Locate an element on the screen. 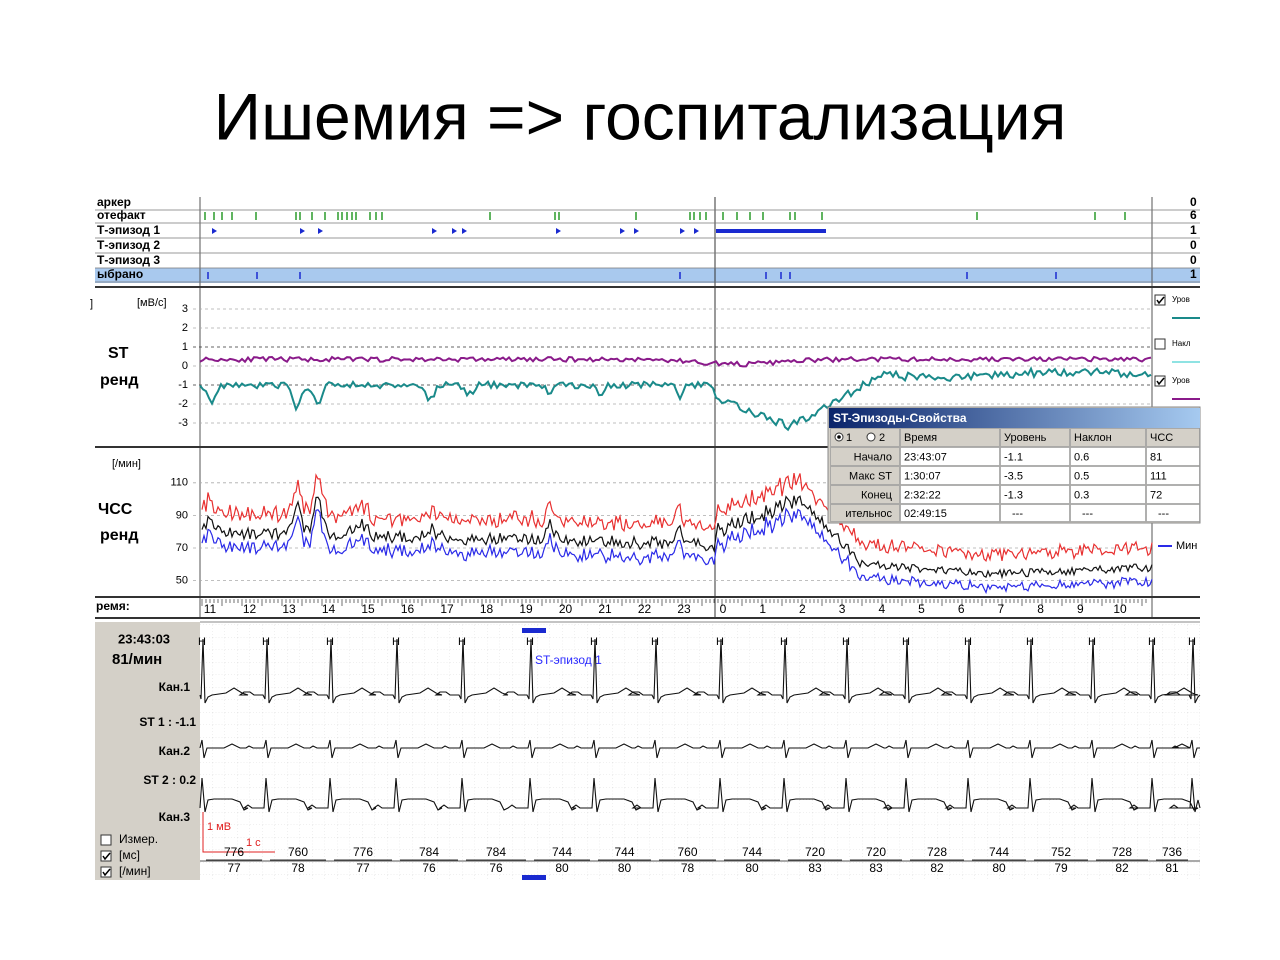 The width and height of the screenshot is (1280, 960). table-value: 0.5 is located at coordinates (1081, 476).